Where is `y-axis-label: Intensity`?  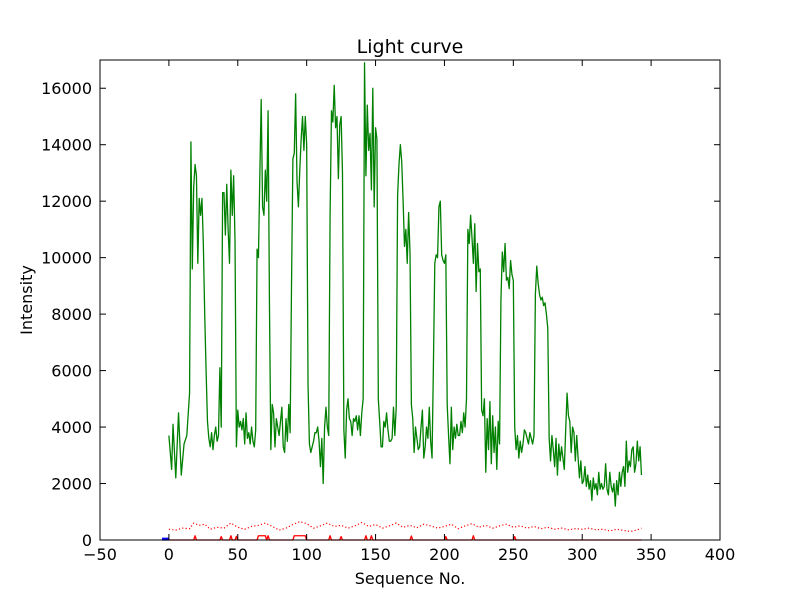
y-axis-label: Intensity is located at coordinates (26, 300).